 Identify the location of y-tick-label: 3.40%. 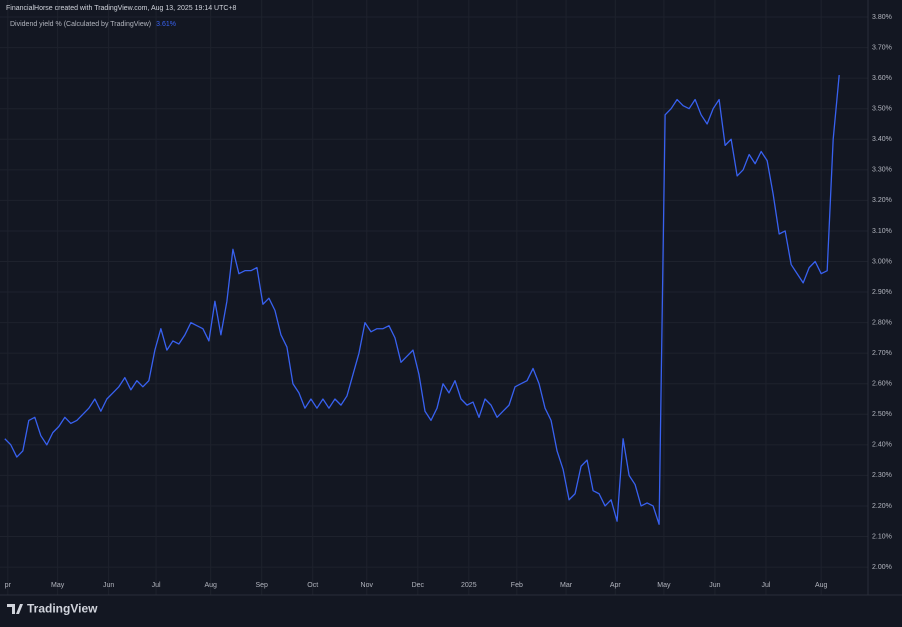
(882, 139).